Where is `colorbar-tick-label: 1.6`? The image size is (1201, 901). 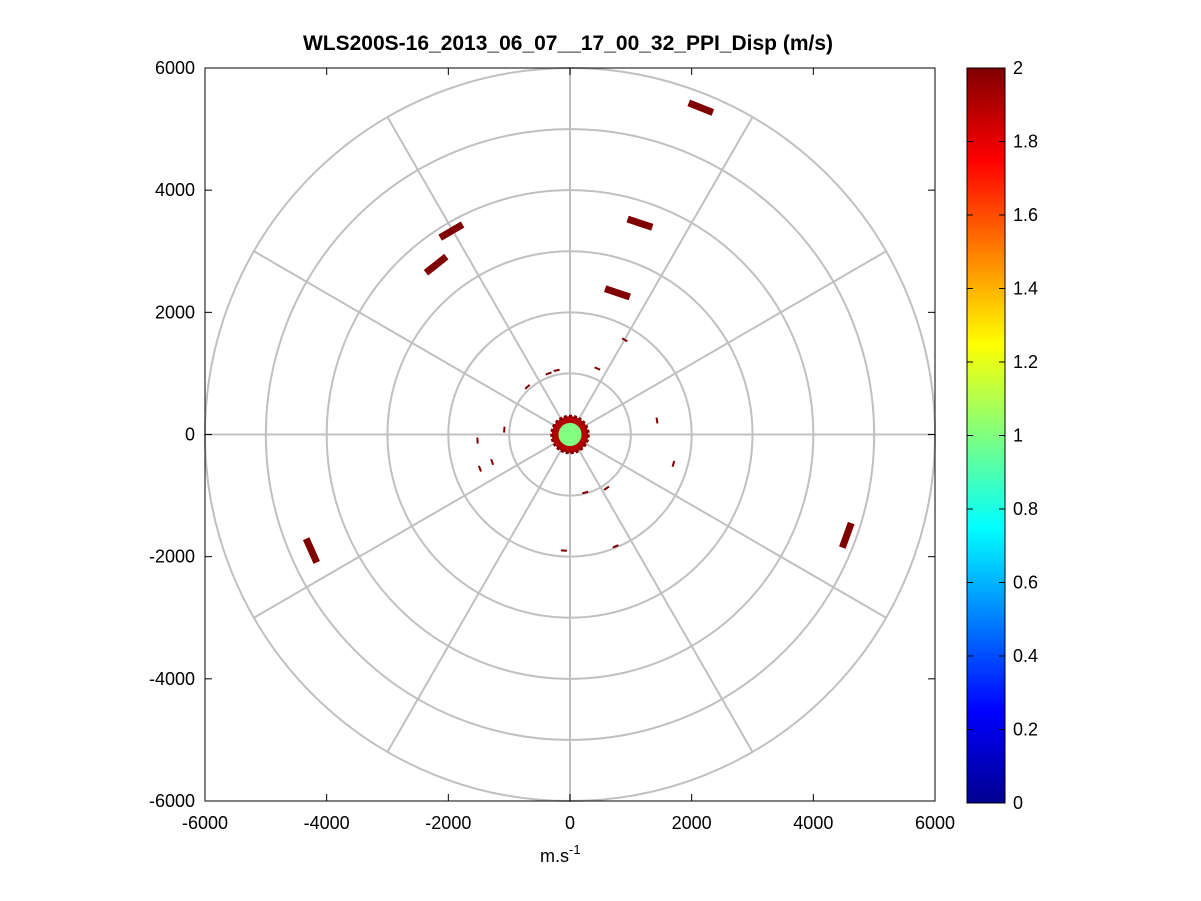 colorbar-tick-label: 1.6 is located at coordinates (1025, 215).